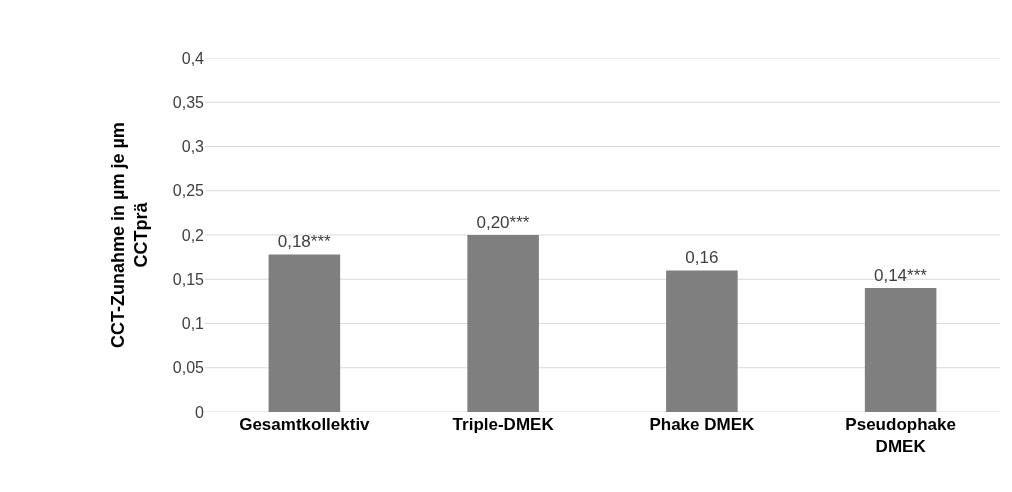  I want to click on data-label: 0,20***, so click(503, 222).